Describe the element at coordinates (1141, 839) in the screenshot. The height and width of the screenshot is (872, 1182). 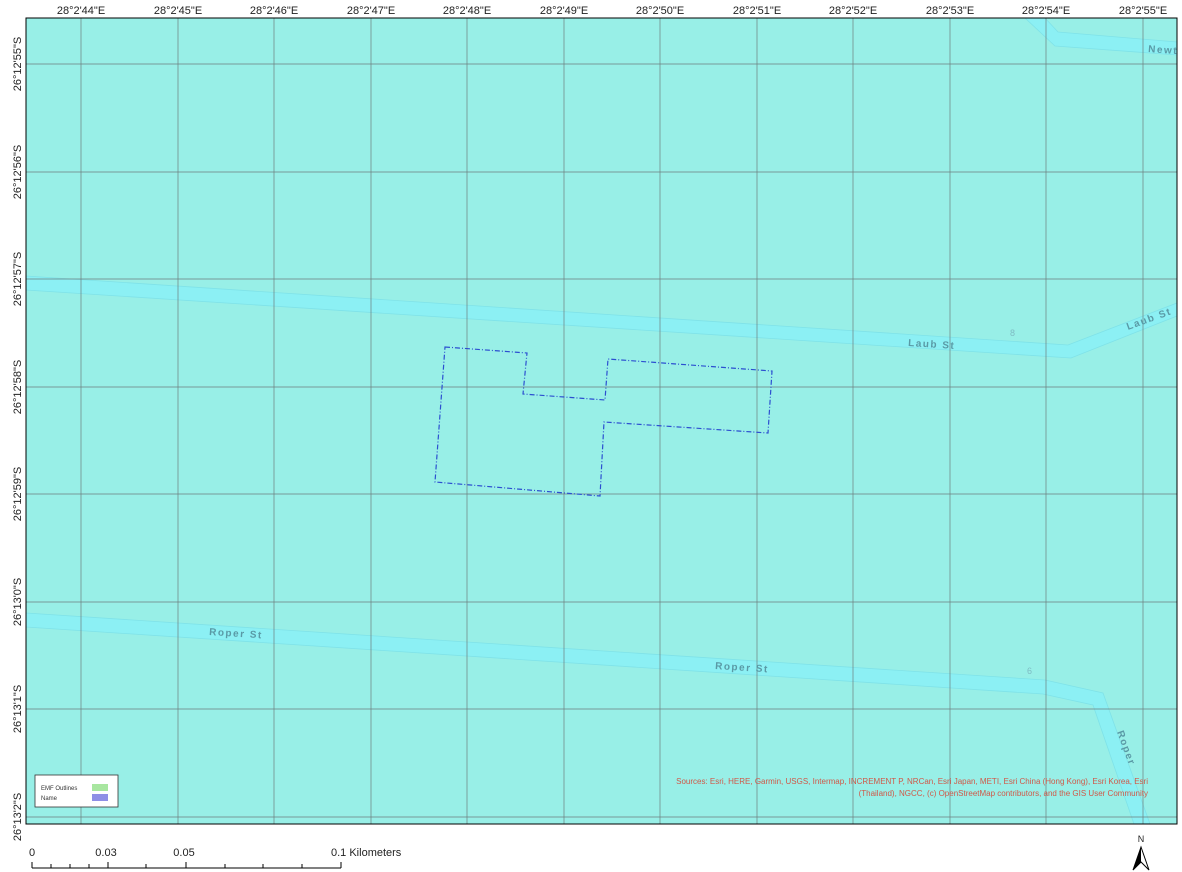
I see `north-arrow-label: N` at that location.